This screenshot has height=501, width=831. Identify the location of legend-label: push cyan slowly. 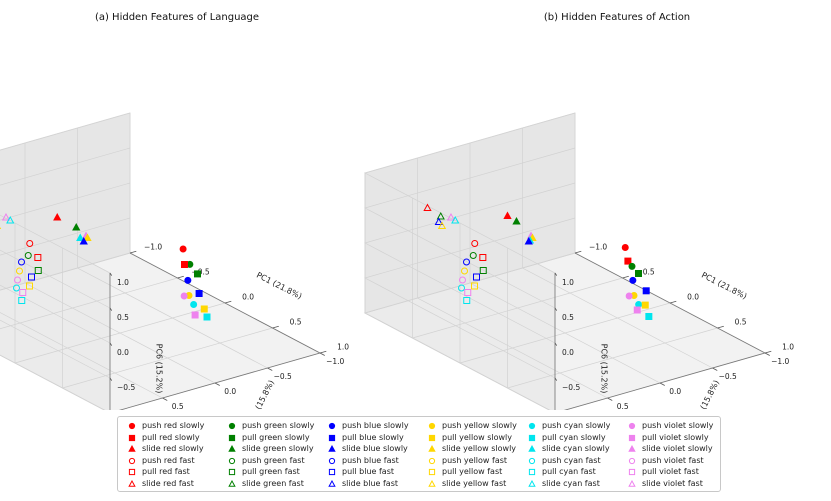
(576, 425).